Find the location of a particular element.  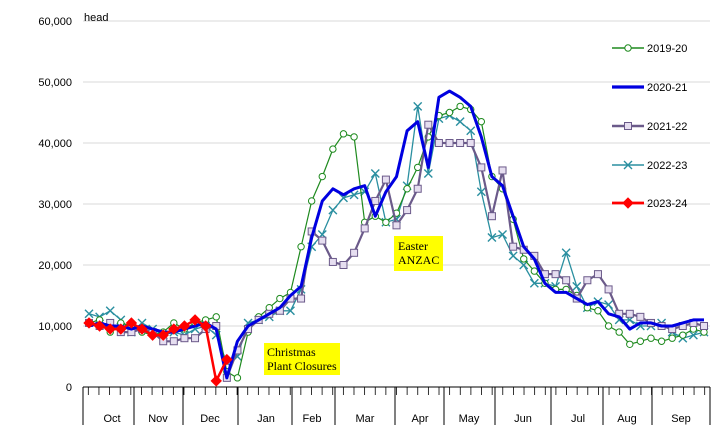

y-tick-label: 60,000 is located at coordinates (55, 22).